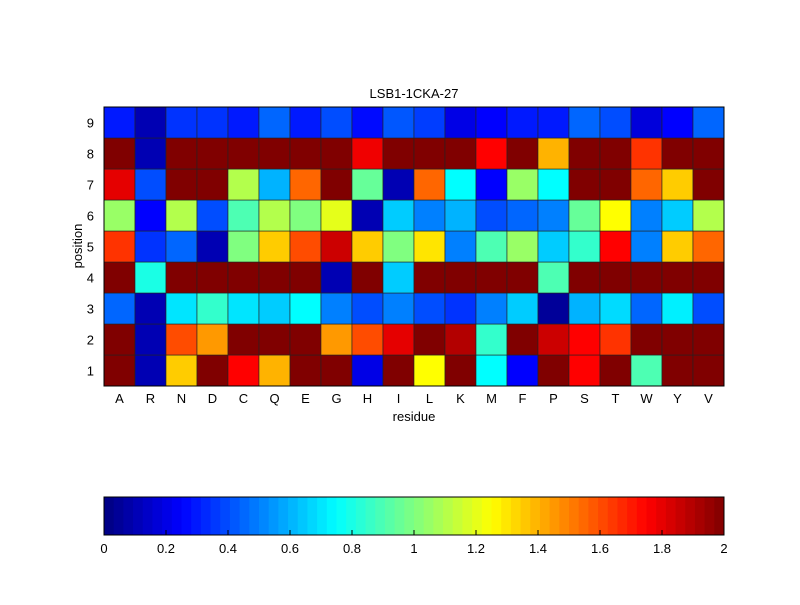 This screenshot has height=605, width=800. I want to click on x-tick-label: F, so click(523, 398).